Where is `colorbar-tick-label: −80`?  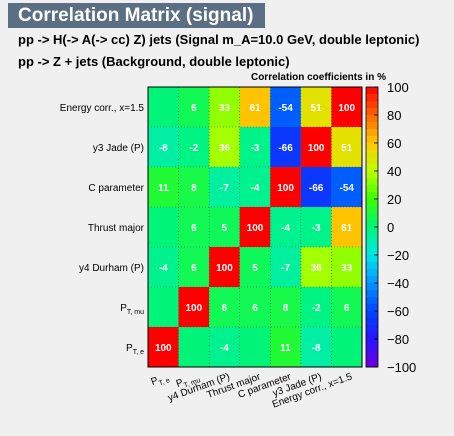 colorbar-tick-label: −80 is located at coordinates (398, 339).